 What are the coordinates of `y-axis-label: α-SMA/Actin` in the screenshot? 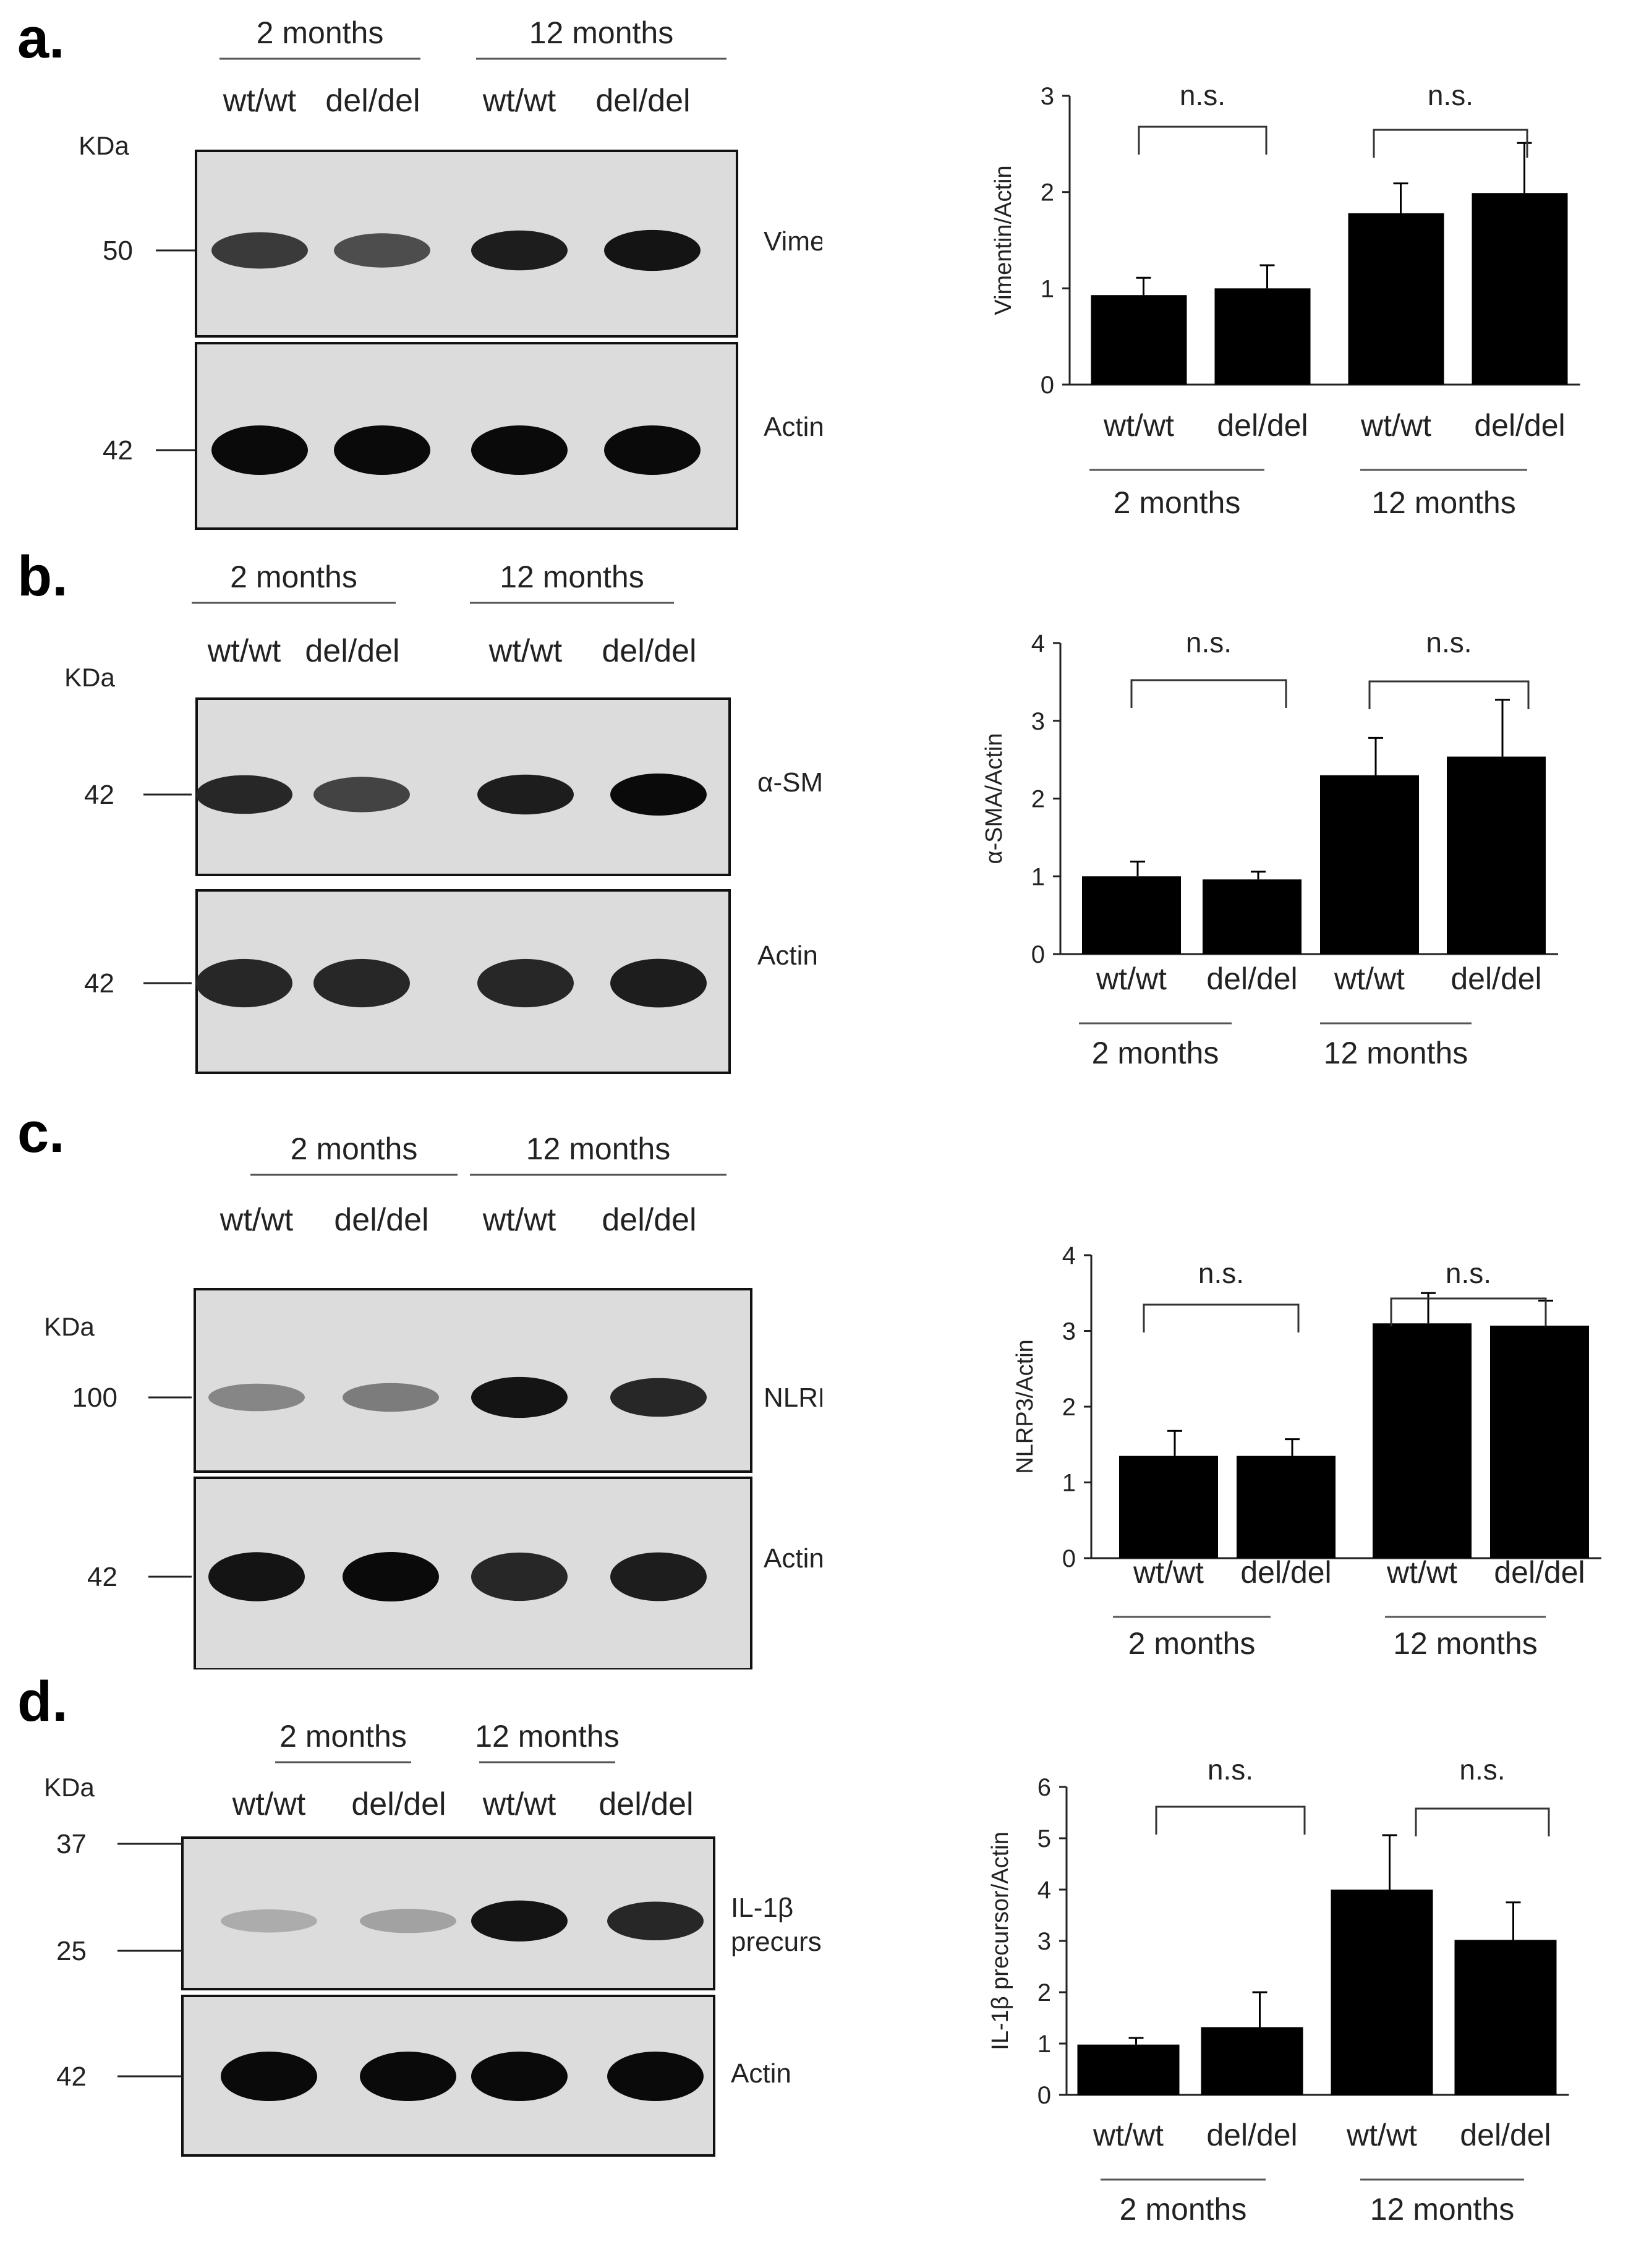 It's located at (994, 799).